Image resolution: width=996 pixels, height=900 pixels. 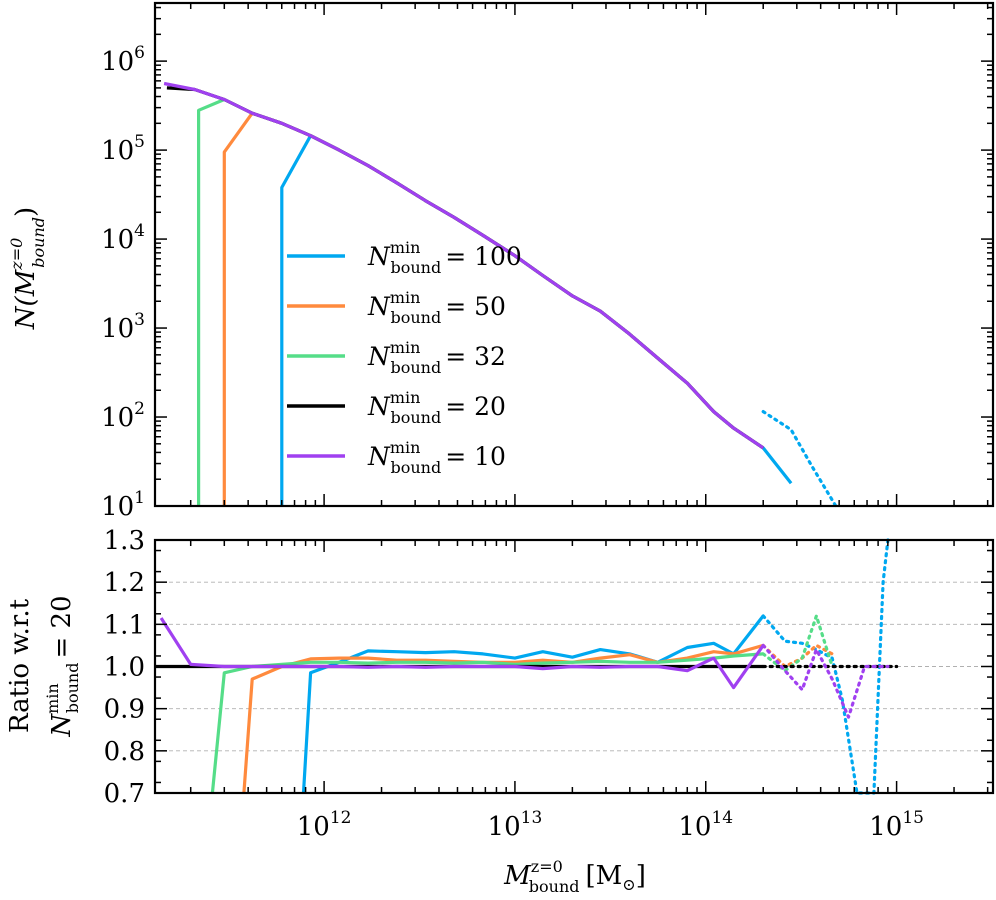 What do you see at coordinates (123, 327) in the screenshot?
I see `top-y-tick-label: 10³` at bounding box center [123, 327].